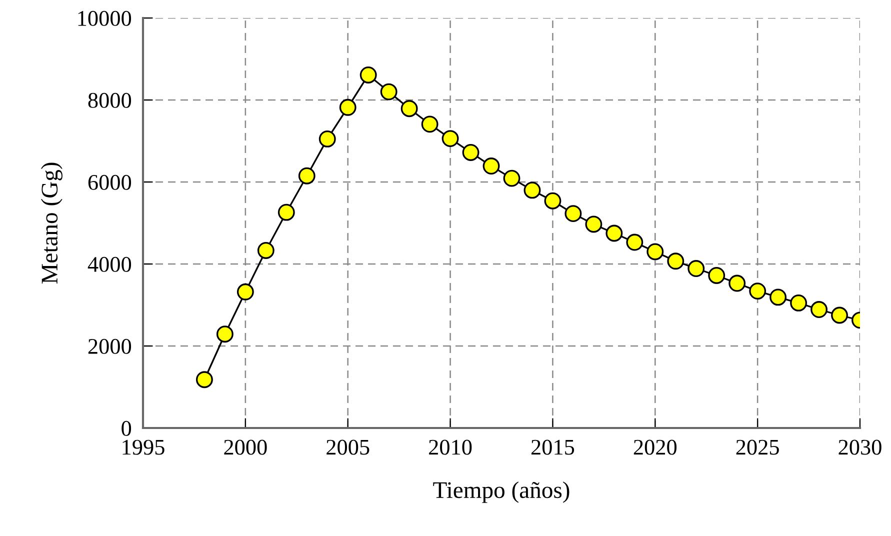  What do you see at coordinates (105, 18) in the screenshot?
I see `y-tick-label: 10000` at bounding box center [105, 18].